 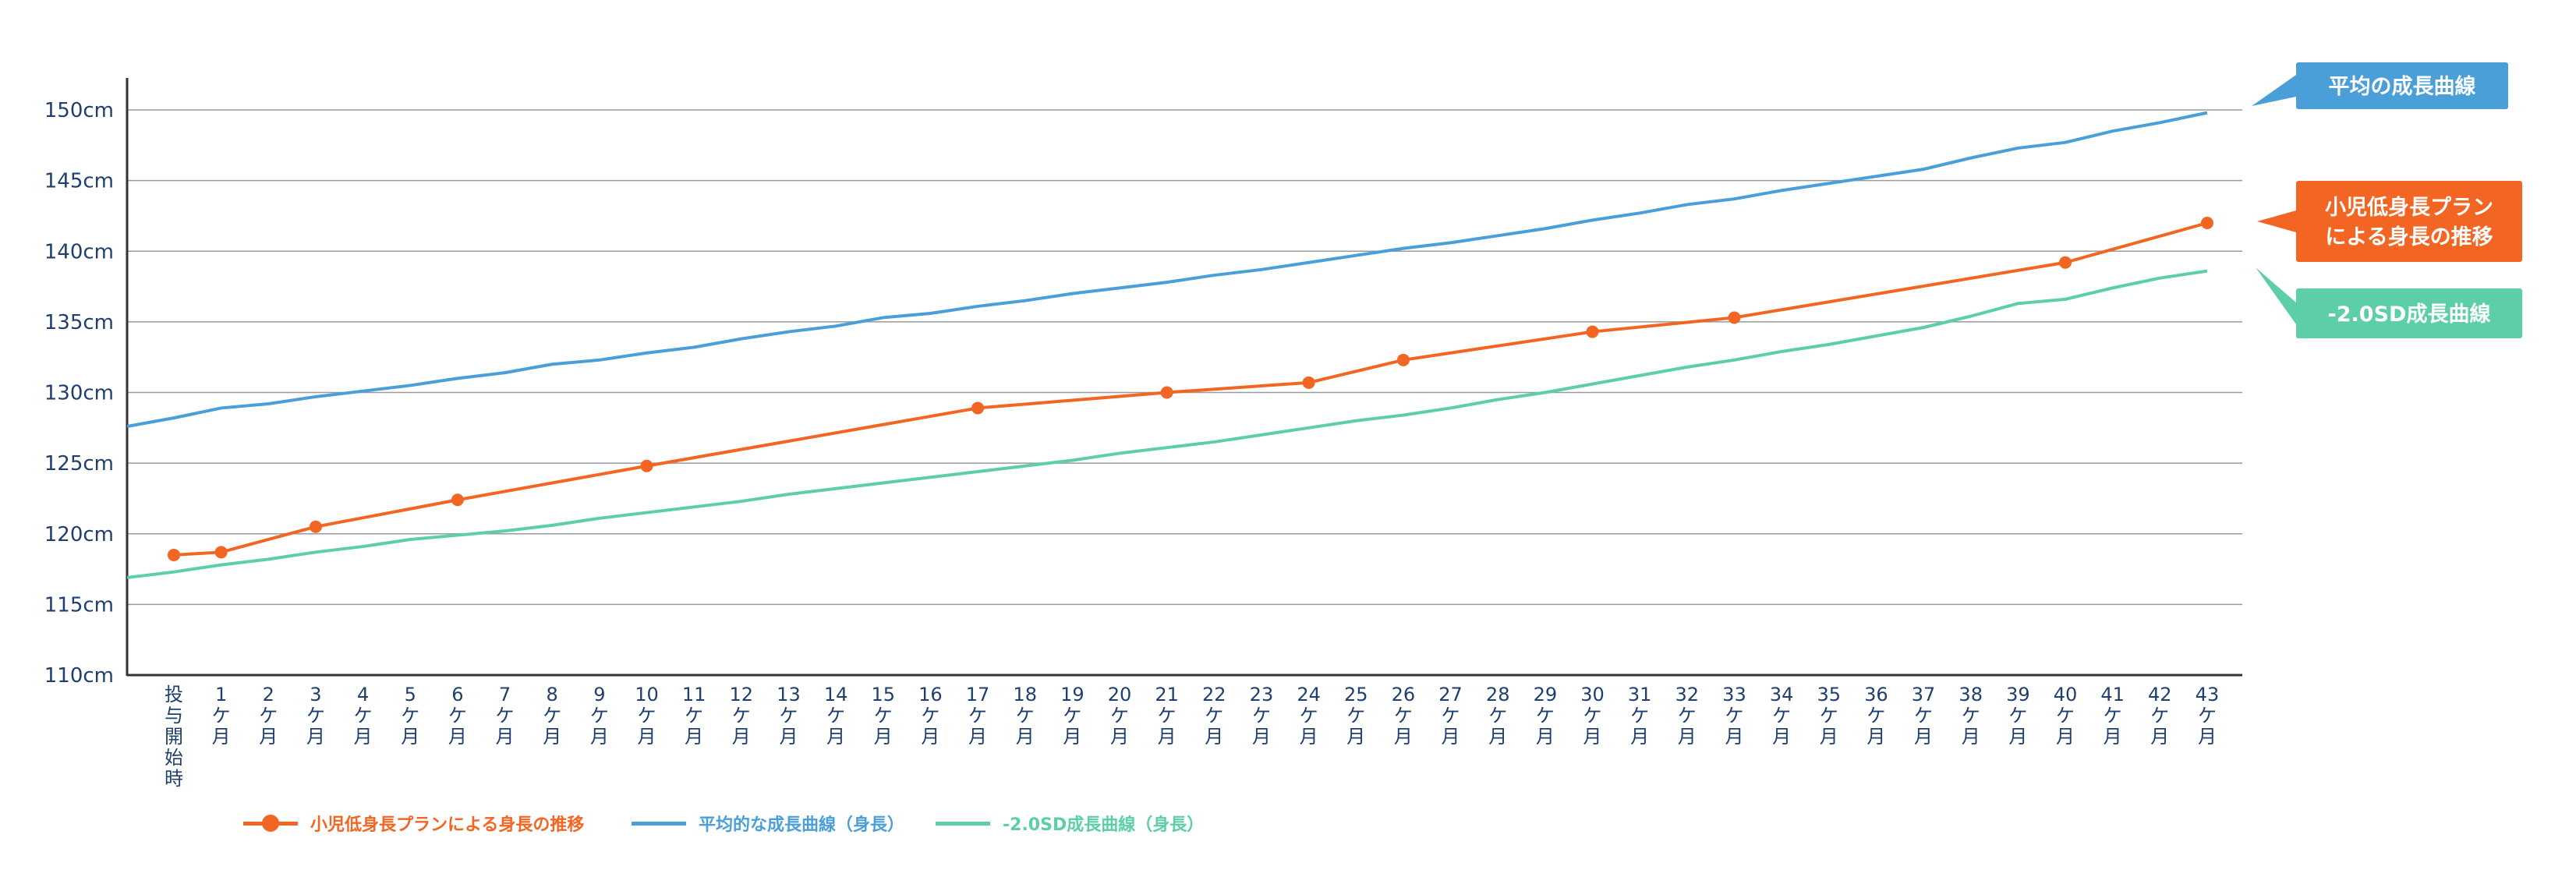 I want to click on x-tick-label: 1ケ月, so click(x=221, y=716).